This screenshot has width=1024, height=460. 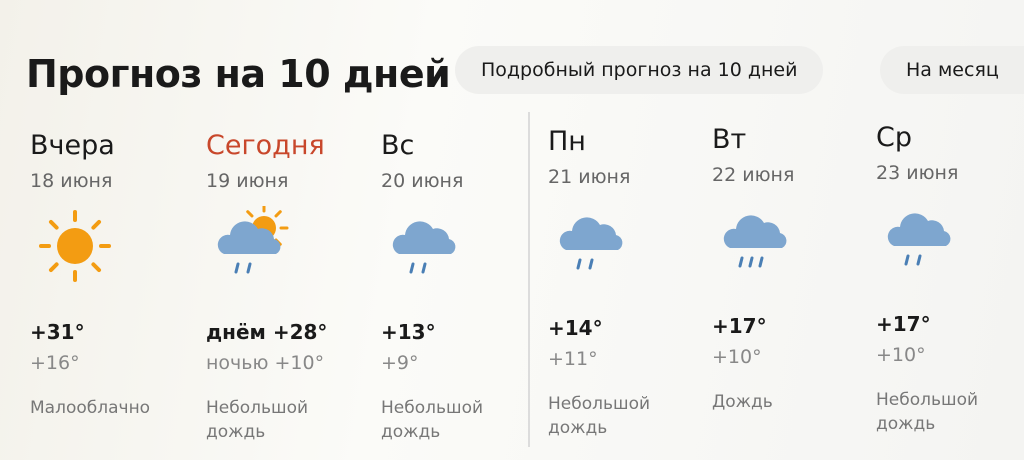 I want to click on day-temperature: +31°, so click(x=57, y=332).